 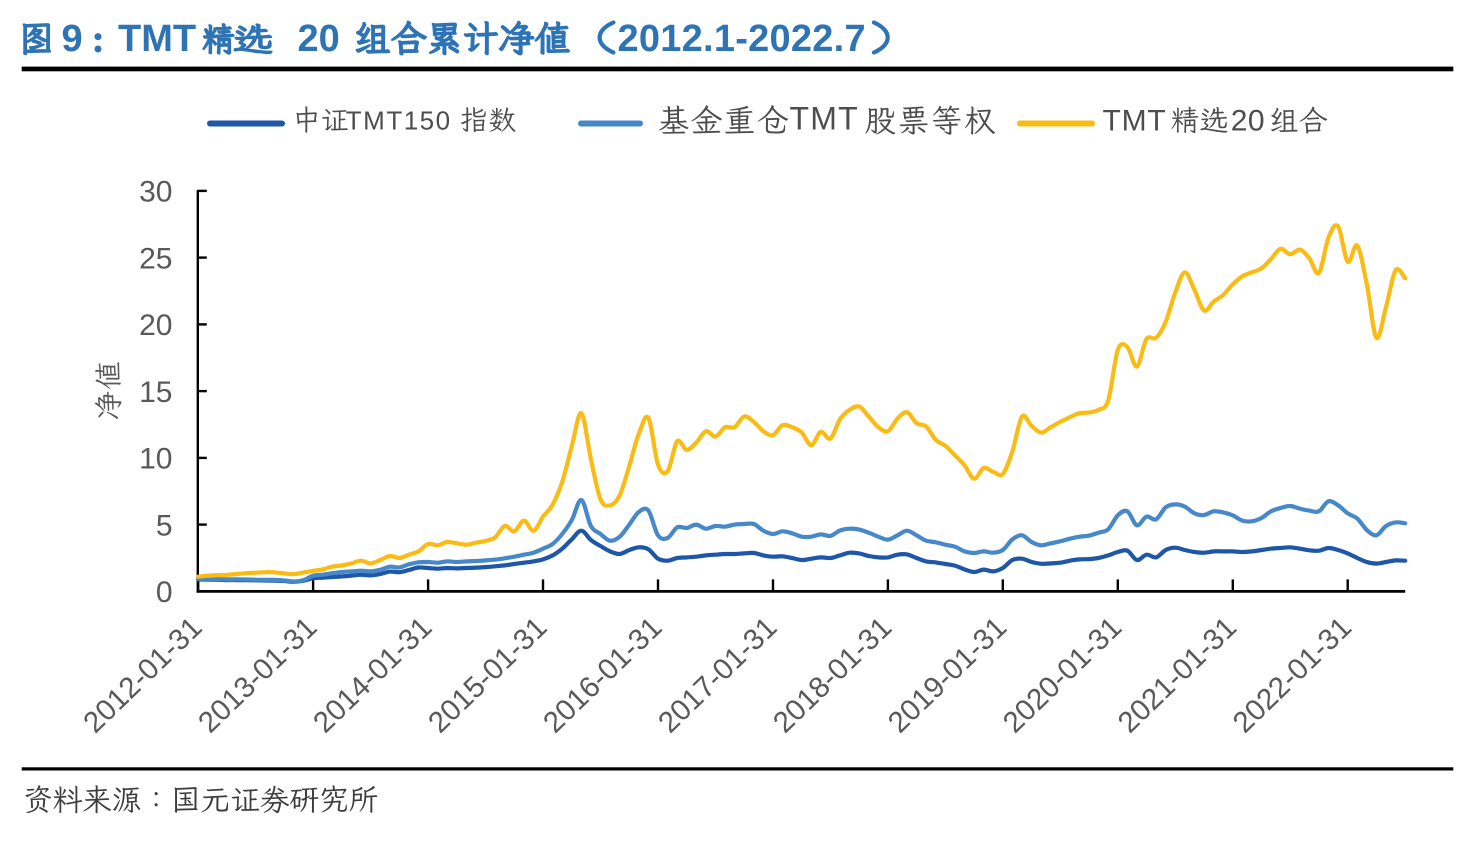 What do you see at coordinates (72, 39) in the screenshot?
I see `svg-text: 9` at bounding box center [72, 39].